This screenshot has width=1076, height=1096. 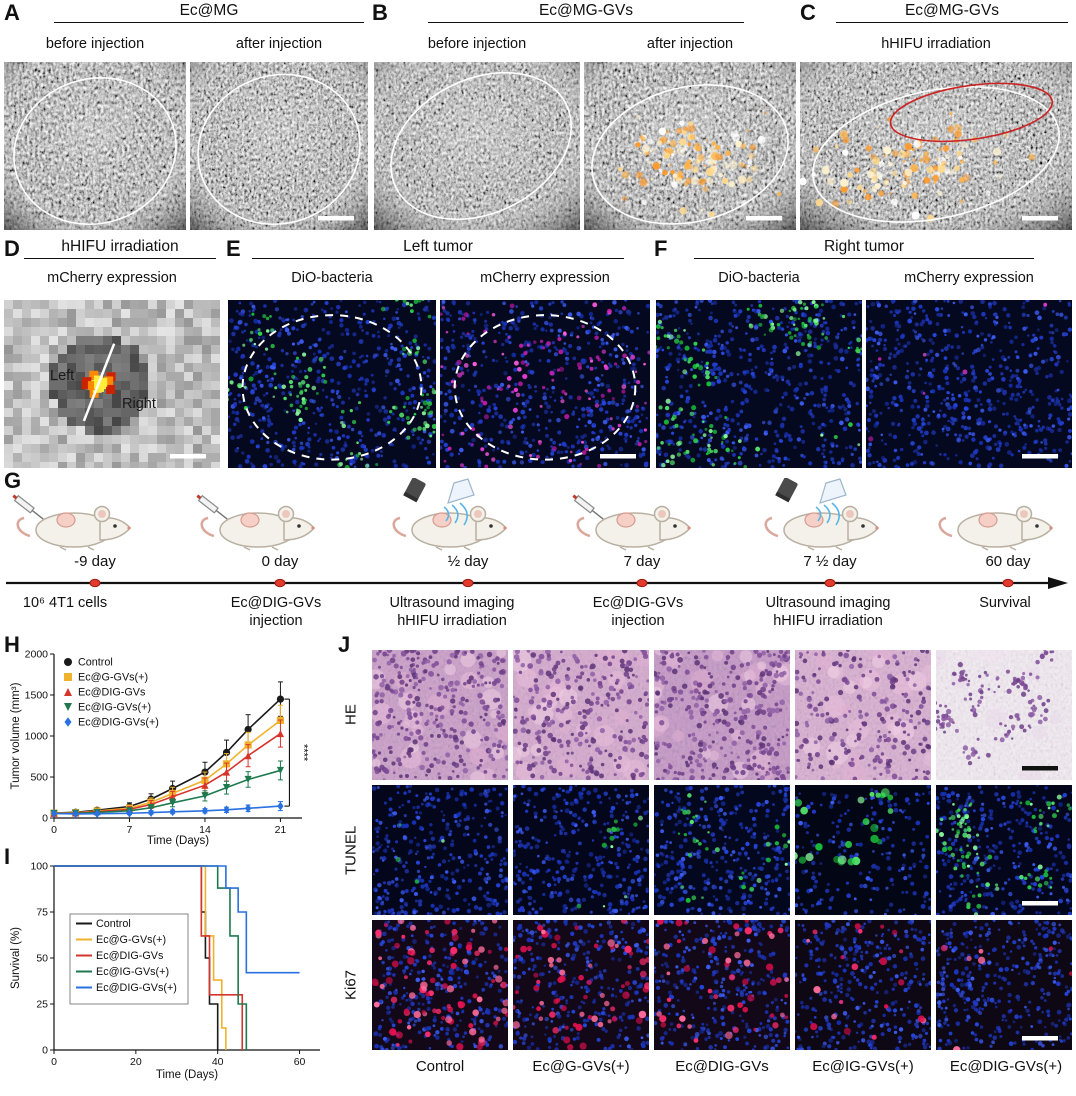 What do you see at coordinates (477, 44) in the screenshot?
I see `panel-b-sub-before: before injection` at bounding box center [477, 44].